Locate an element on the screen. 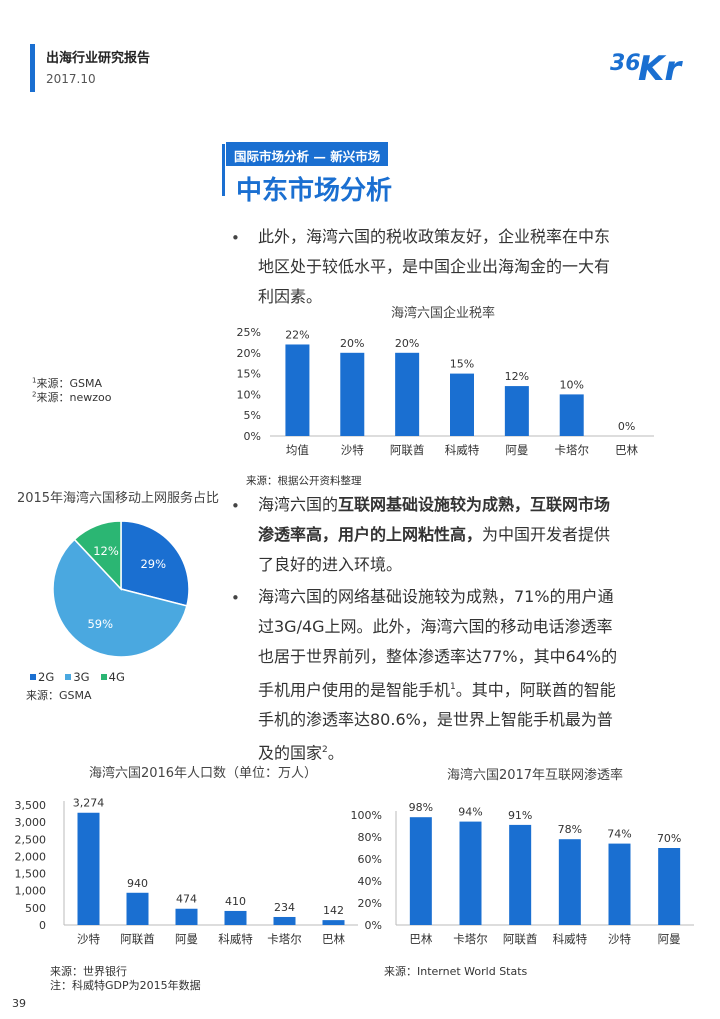 This screenshot has height=1019, width=720. pie-chart-source: 来源：GSMA is located at coordinates (59, 695).